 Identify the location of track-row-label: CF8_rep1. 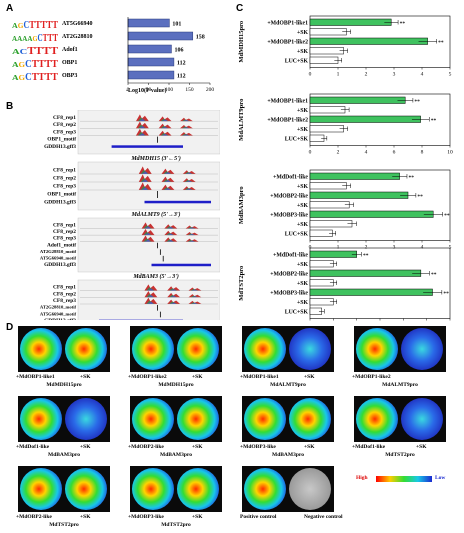
(64, 288).